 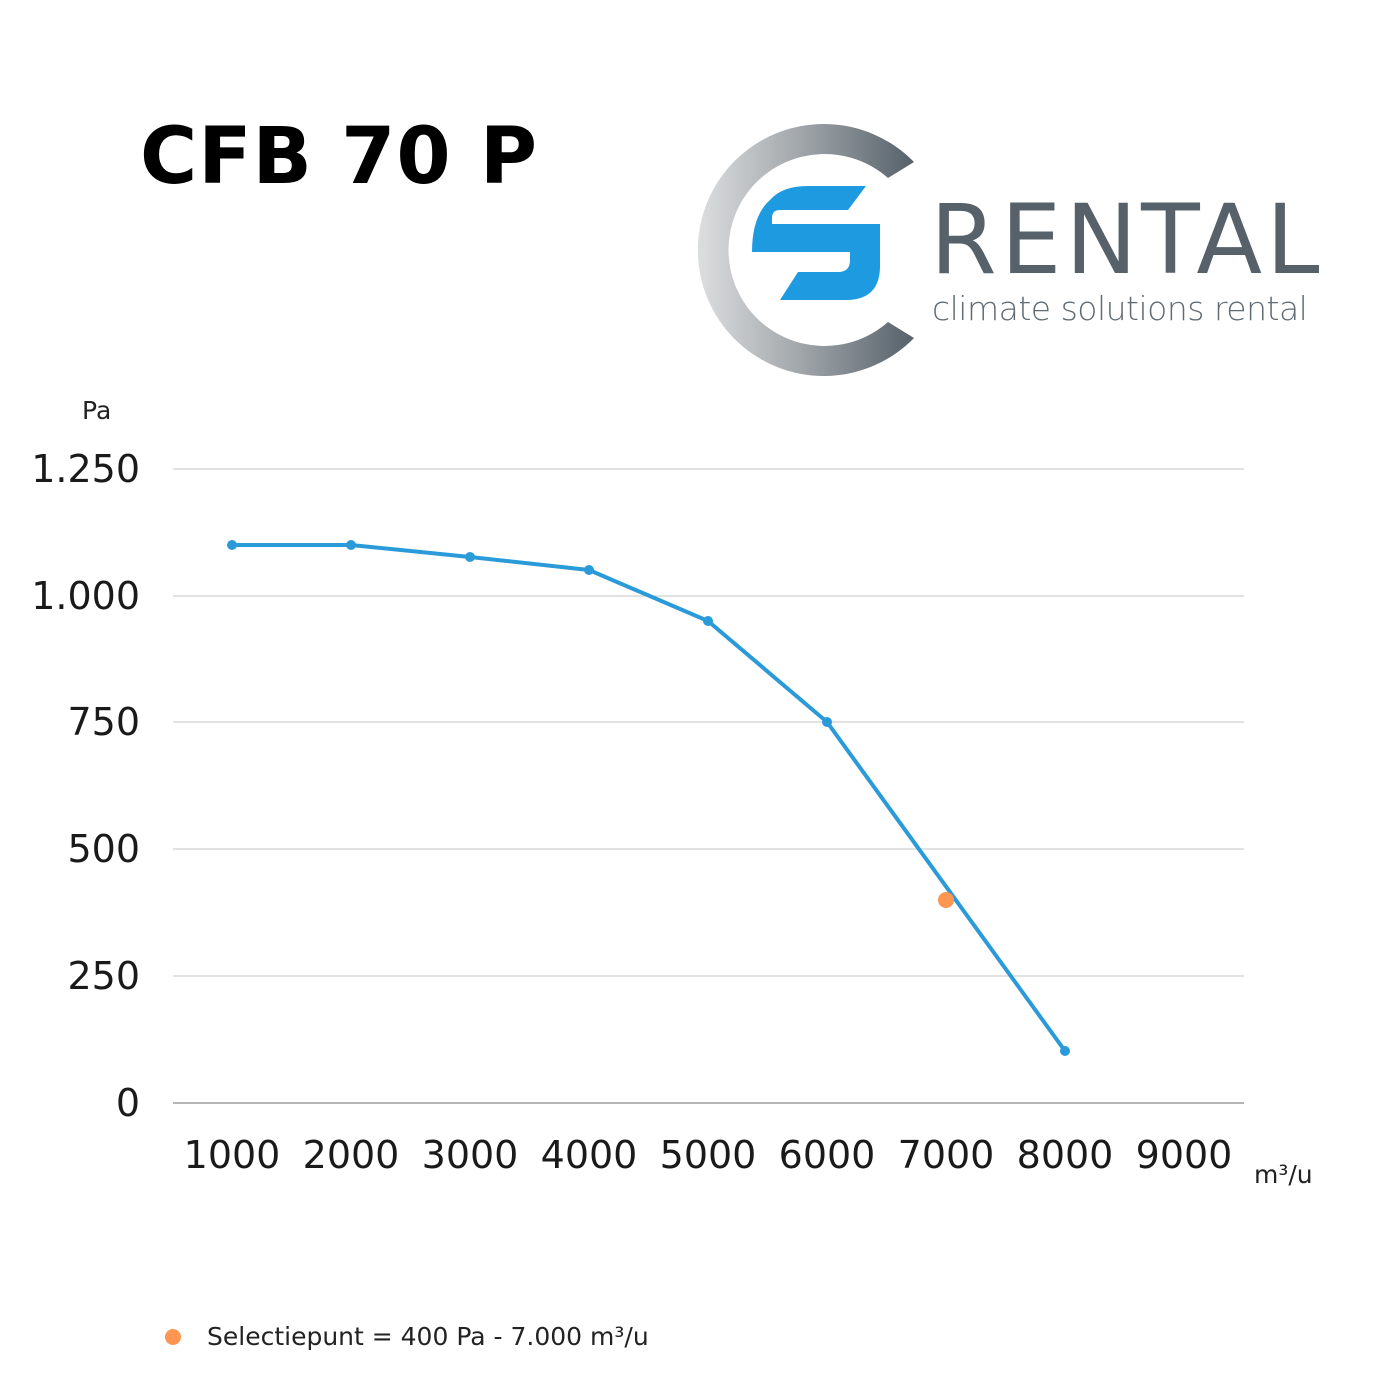 I want to click on x-tick-label: 3000, so click(x=470, y=1155).